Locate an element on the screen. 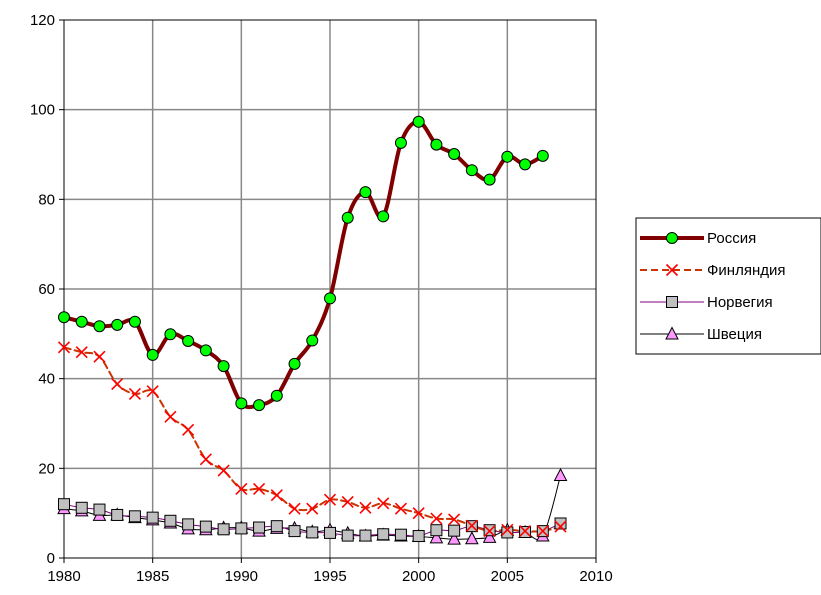 This screenshot has height=595, width=821. y-tick-label: 60 is located at coordinates (46, 289).